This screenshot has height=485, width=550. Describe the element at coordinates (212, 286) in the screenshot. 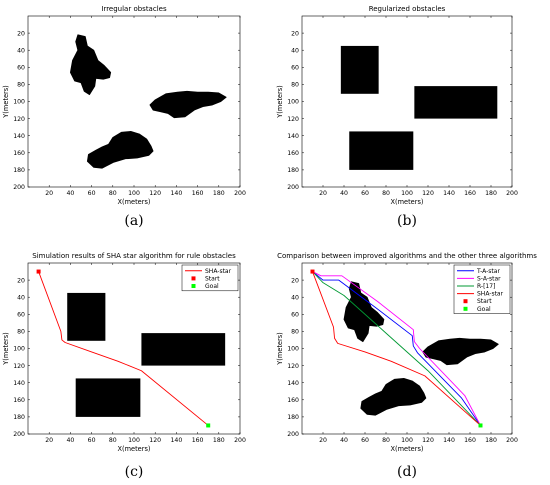

I see `legend-label: Goal` at that location.